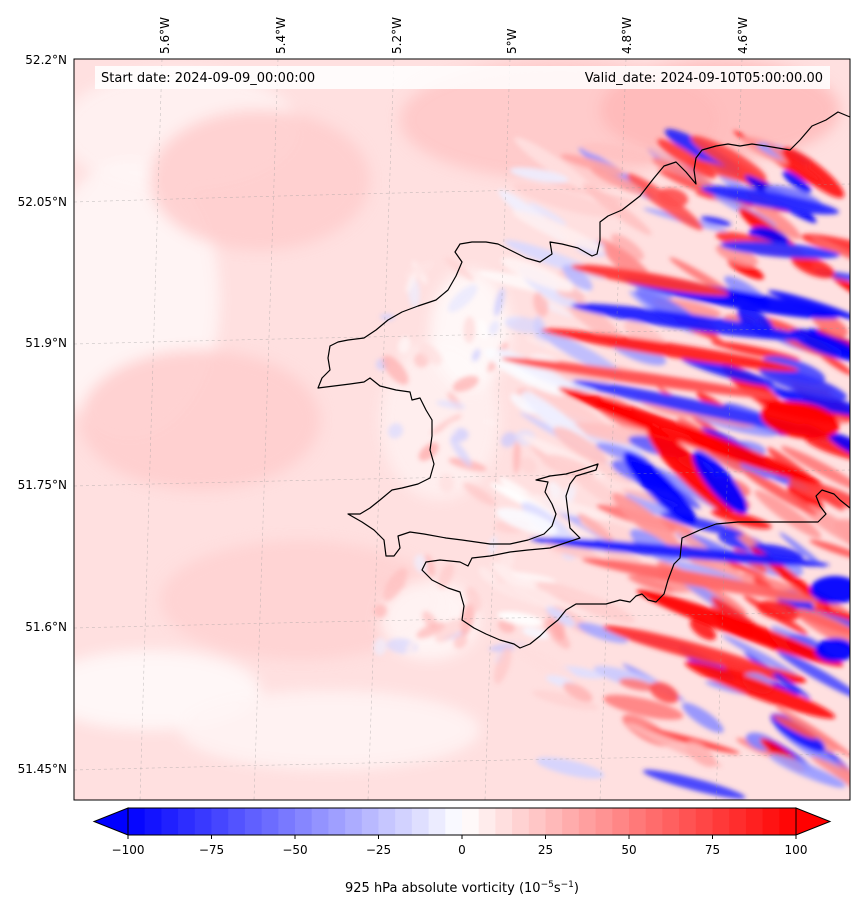  What do you see at coordinates (704, 78) in the screenshot?
I see `valid-date-label: Valid_date: 2024-09-10T05:00:00.00` at bounding box center [704, 78].